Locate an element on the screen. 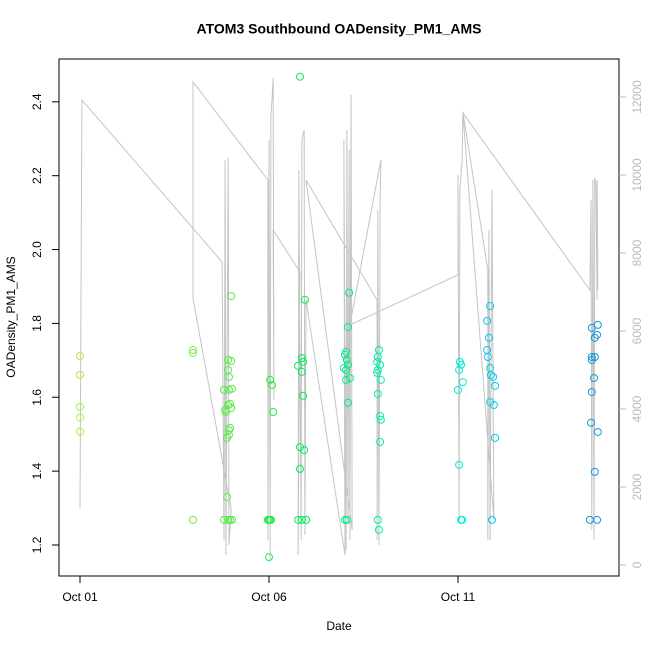 The height and width of the screenshot is (650, 650). y2-tick-label: 4000 is located at coordinates (637, 408).